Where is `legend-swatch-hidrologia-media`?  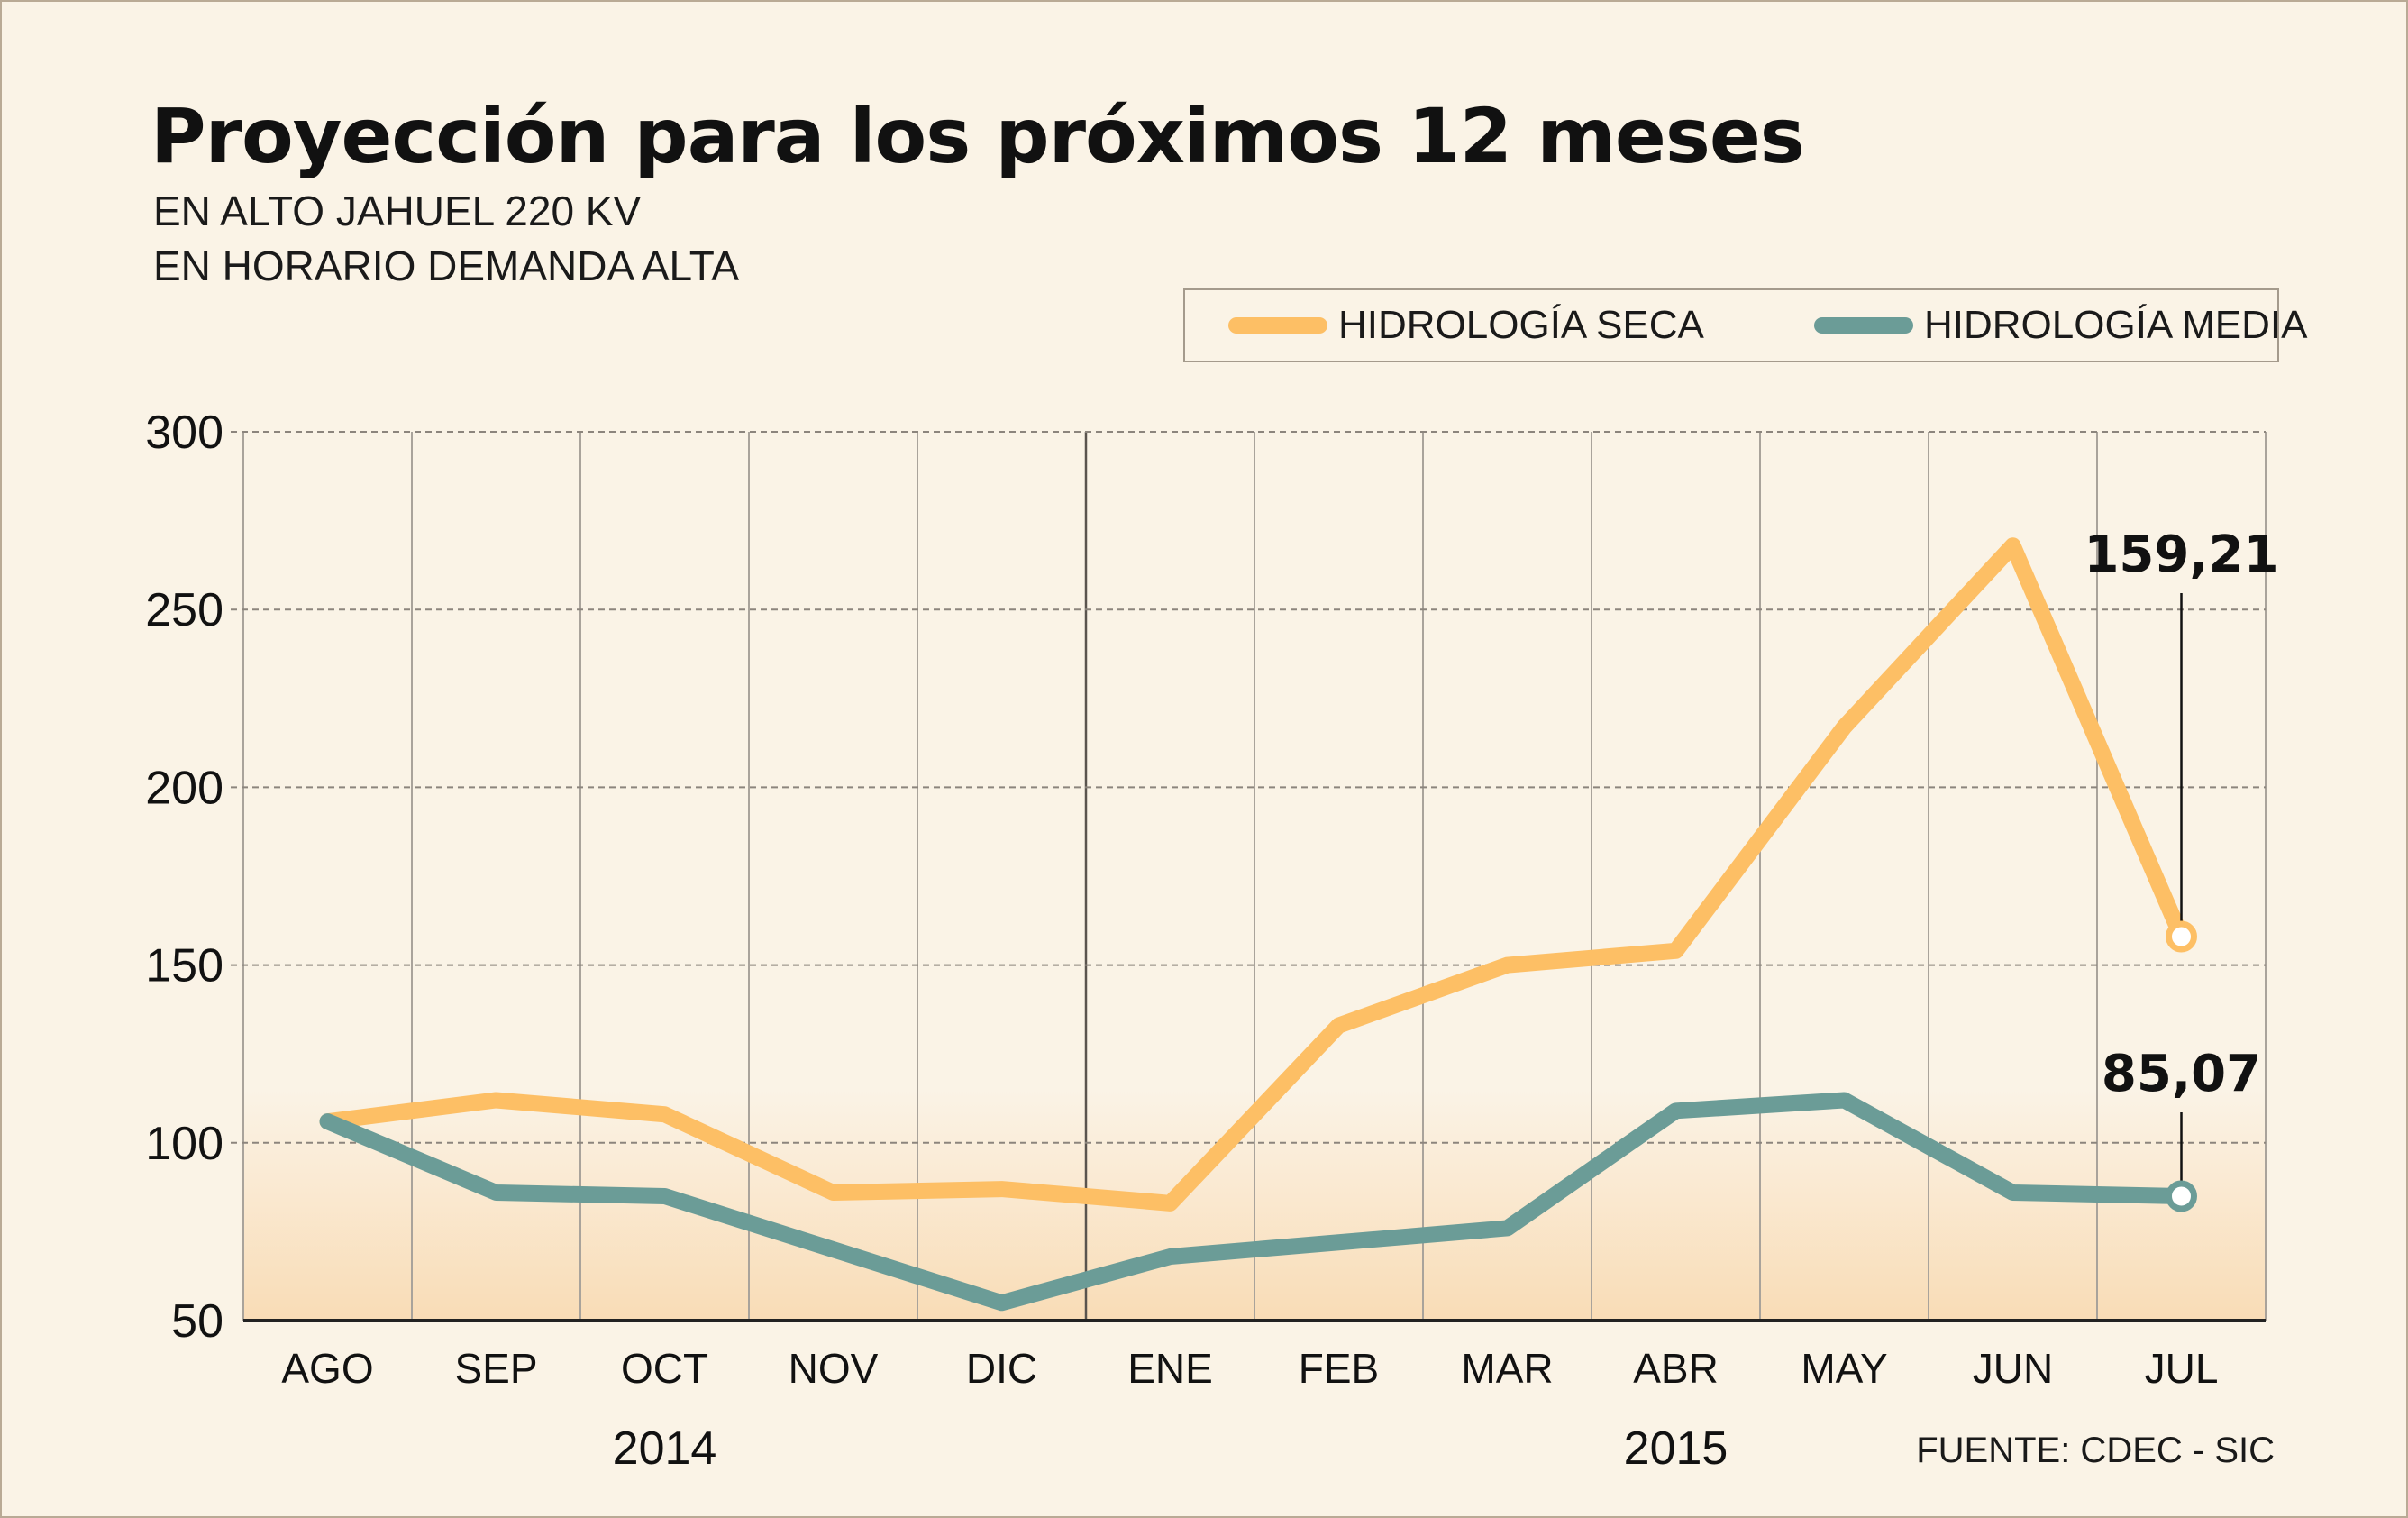 legend-swatch-hidrologia-media is located at coordinates (1863, 325).